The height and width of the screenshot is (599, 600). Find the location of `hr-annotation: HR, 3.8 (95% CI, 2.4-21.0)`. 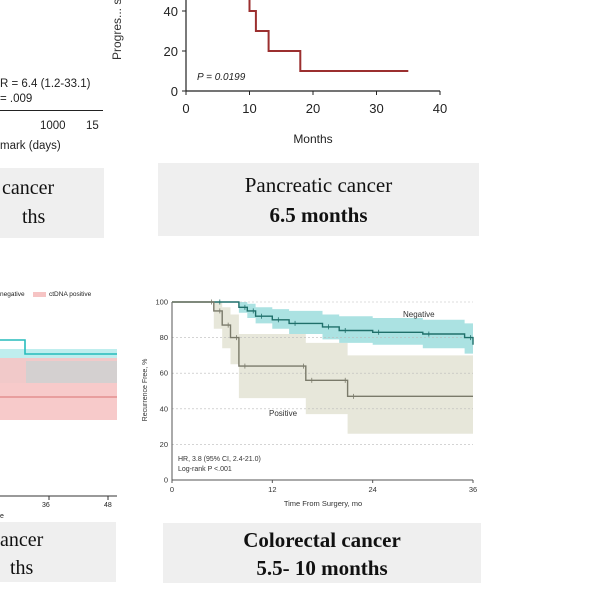

hr-annotation: HR, 3.8 (95% CI, 2.4-21.0) is located at coordinates (219, 459).